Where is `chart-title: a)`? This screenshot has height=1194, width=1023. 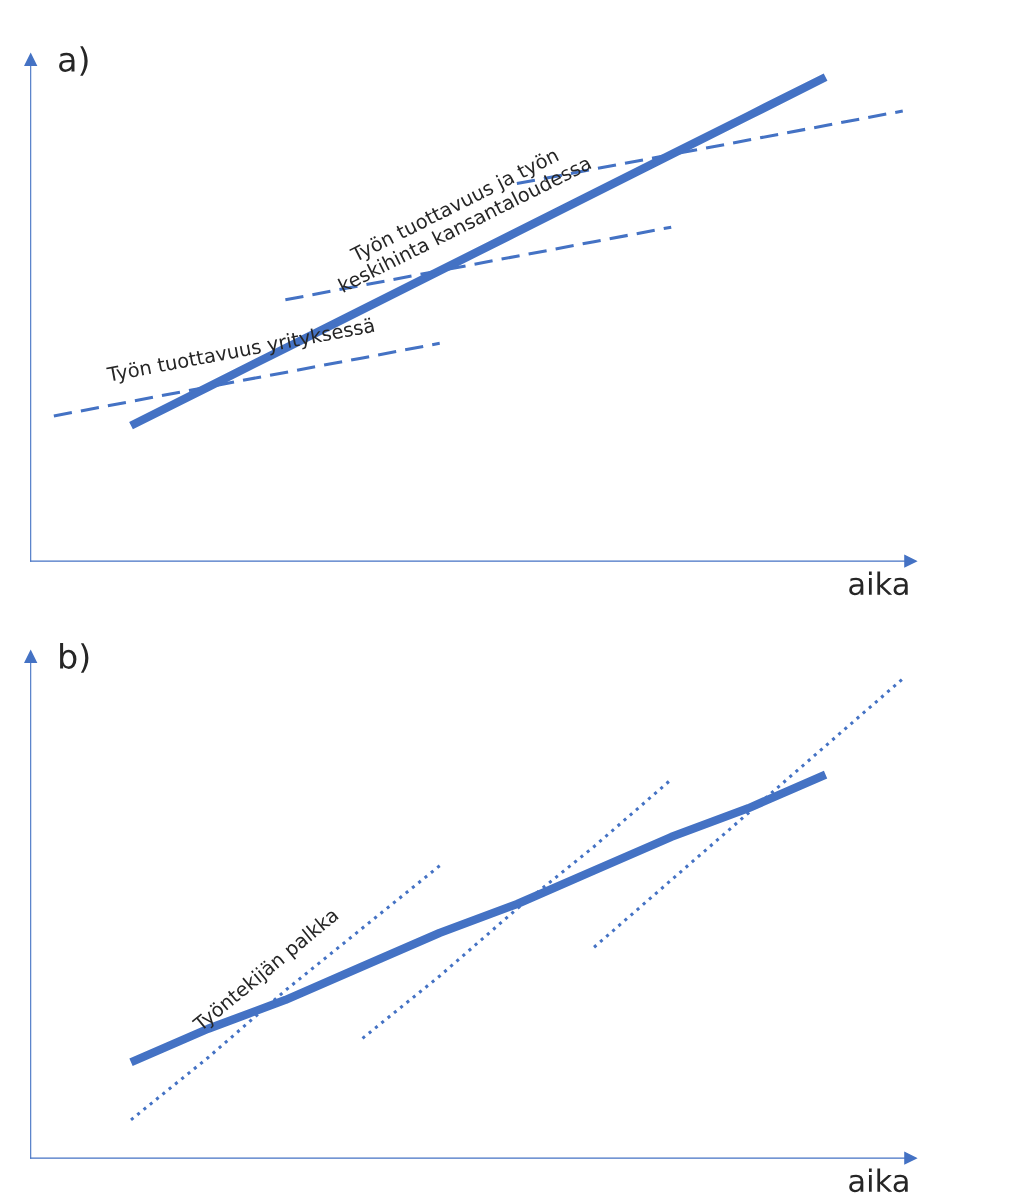 chart-title: a) is located at coordinates (73, 61).